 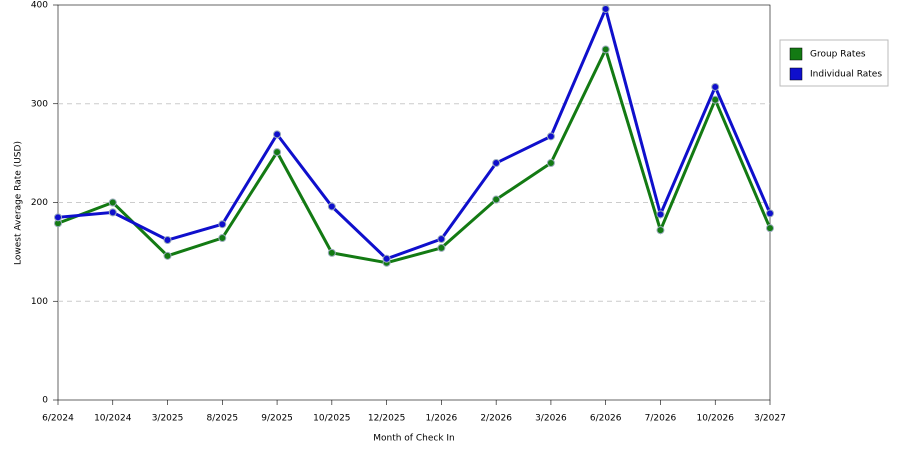 I want to click on x-tick-label: 12/2025, so click(x=386, y=419).